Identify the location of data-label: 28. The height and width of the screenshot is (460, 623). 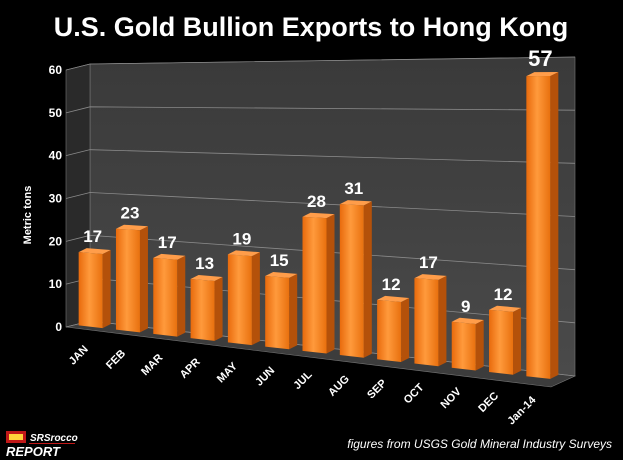
(316, 201).